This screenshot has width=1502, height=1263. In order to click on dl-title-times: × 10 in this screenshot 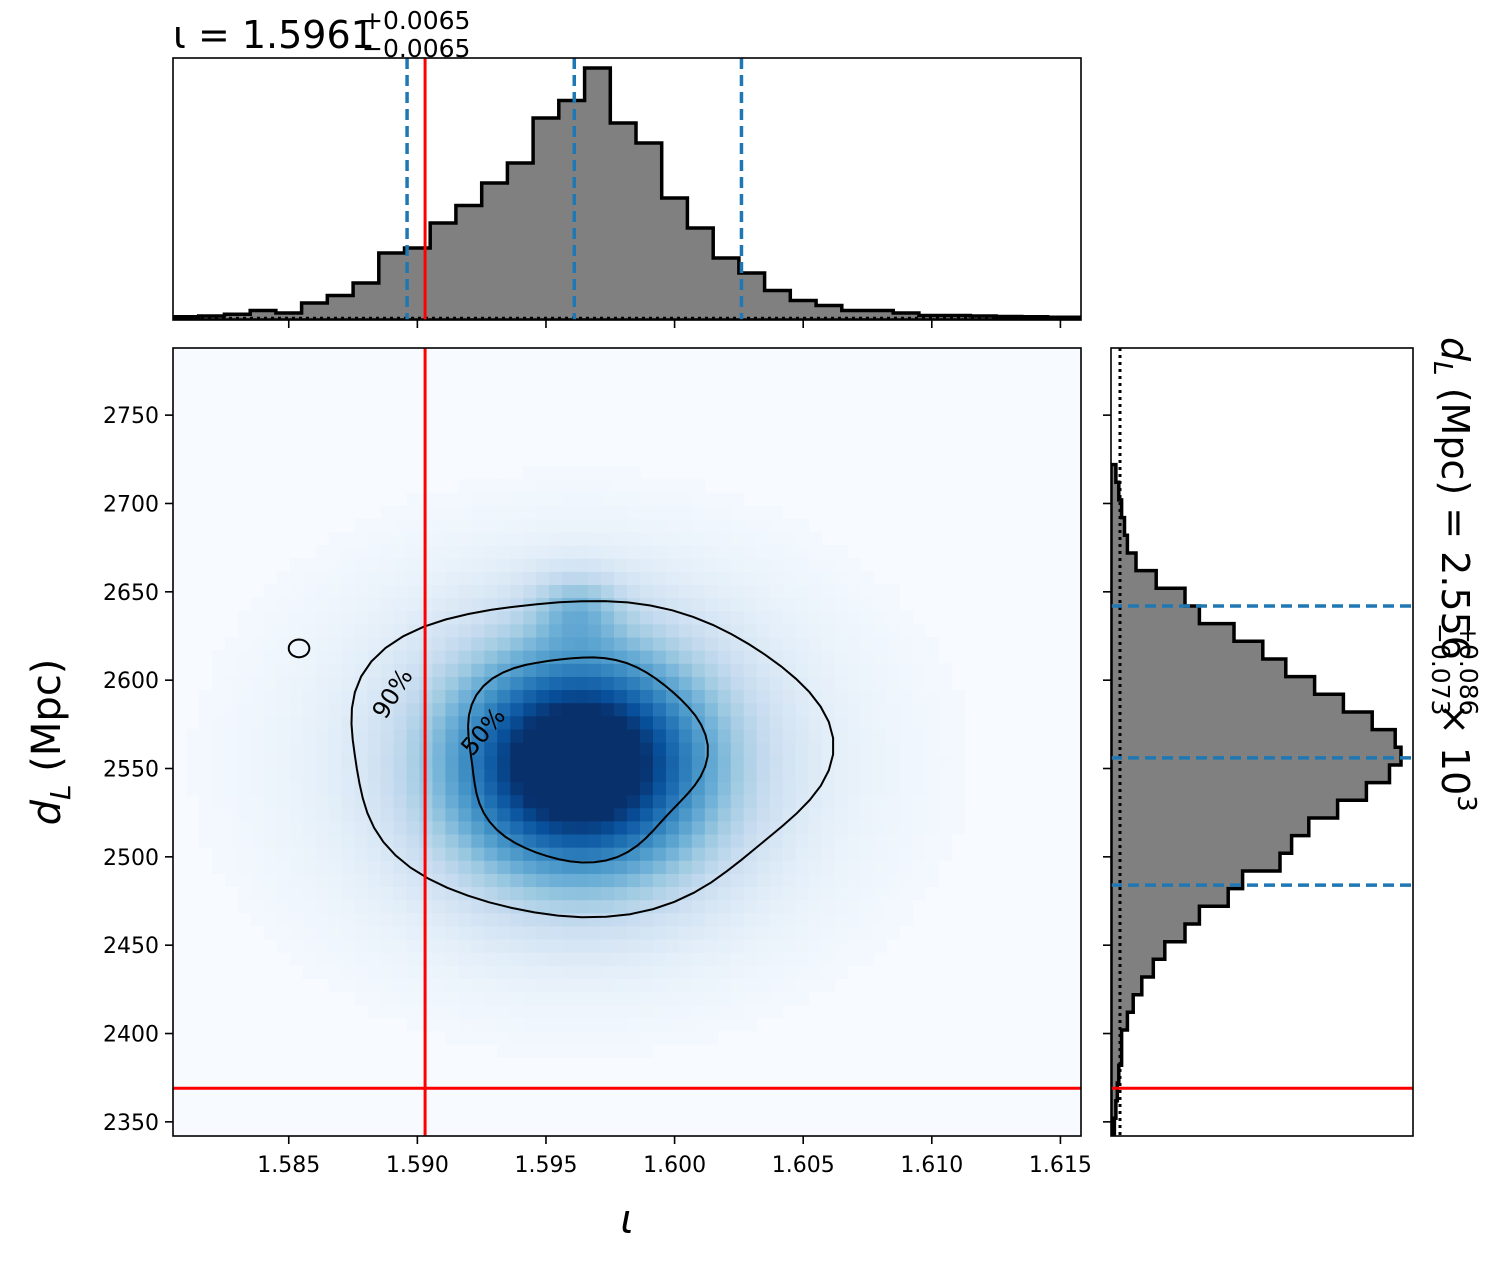, I will do `click(1455, 749)`.